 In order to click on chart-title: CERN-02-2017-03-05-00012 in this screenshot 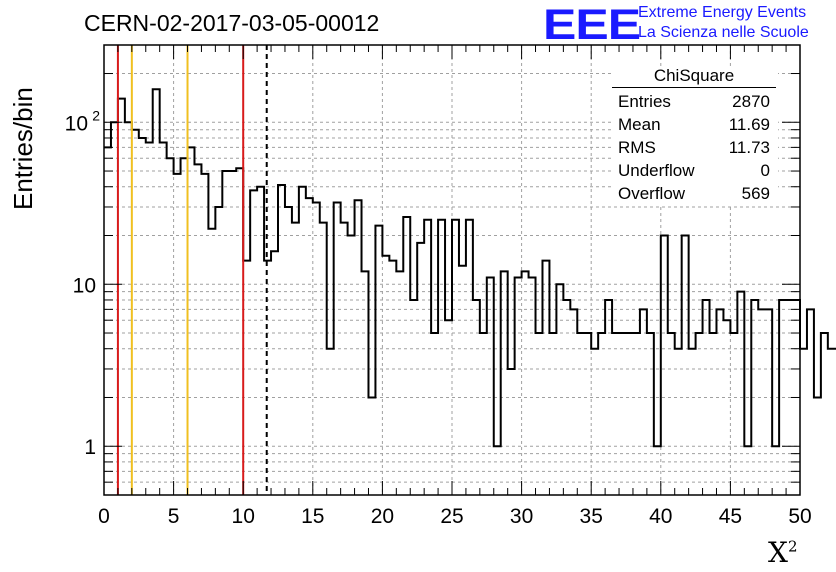, I will do `click(232, 23)`.